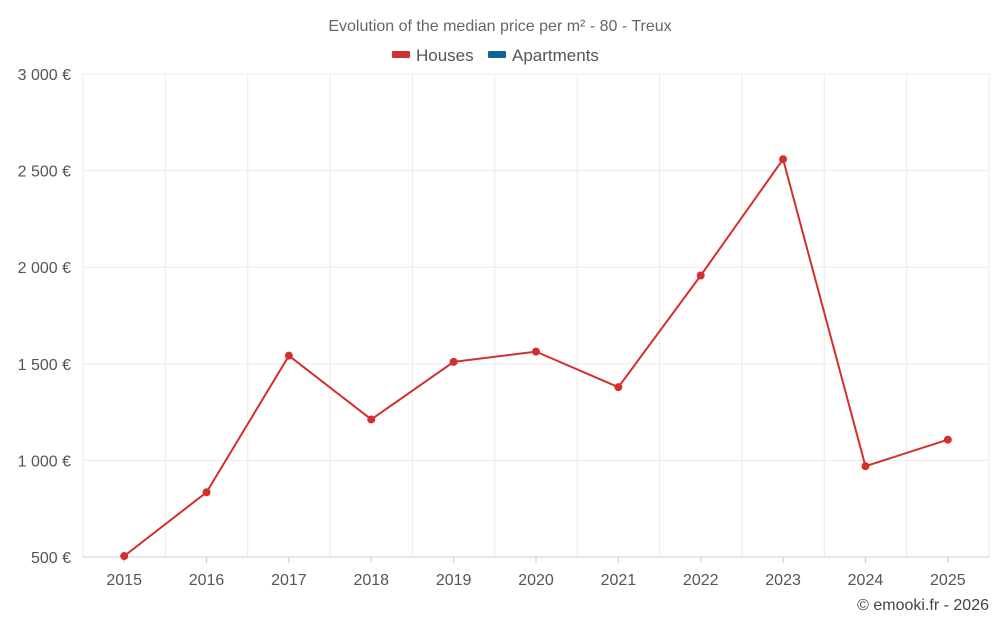 This screenshot has width=1000, height=625. What do you see at coordinates (445, 55) in the screenshot?
I see `legend-label-houses: Houses` at bounding box center [445, 55].